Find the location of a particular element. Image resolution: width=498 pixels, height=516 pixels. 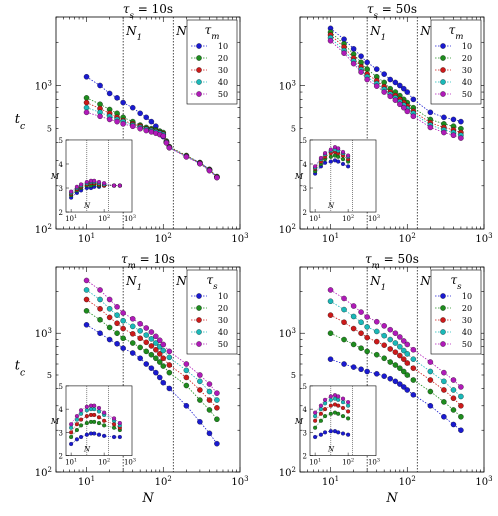

inset-y-tick-label: 3 is located at coordinates (305, 189).